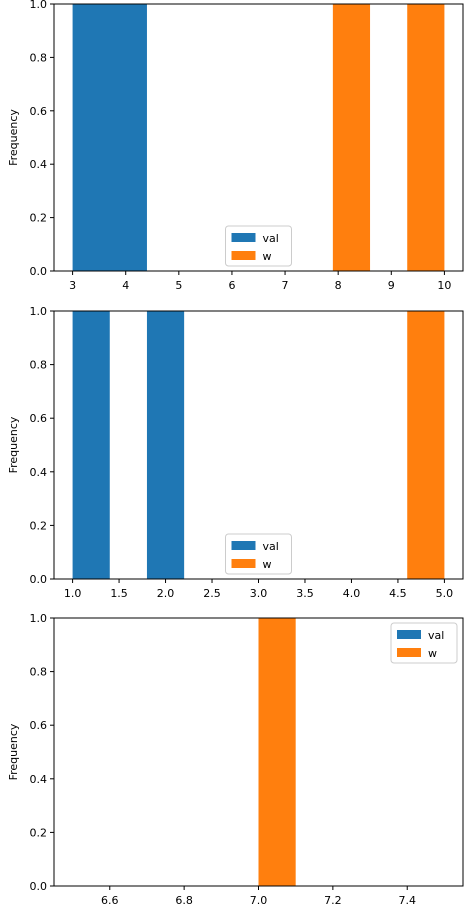 The image size is (474, 915). I want to click on x-tick-label: 5, so click(178, 285).